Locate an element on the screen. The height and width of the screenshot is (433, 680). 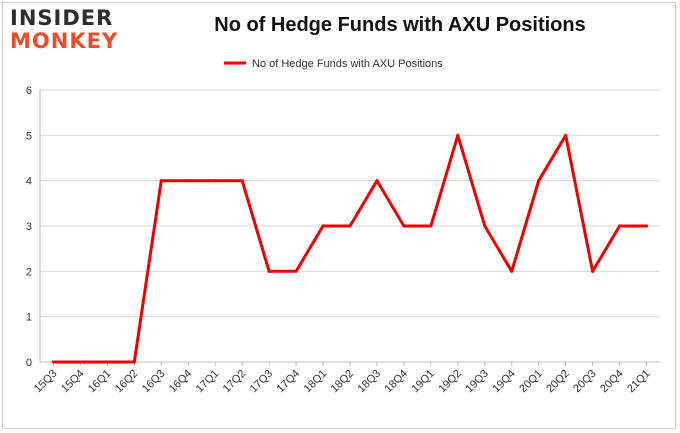
data-point-16Q1 is located at coordinates (107, 362).